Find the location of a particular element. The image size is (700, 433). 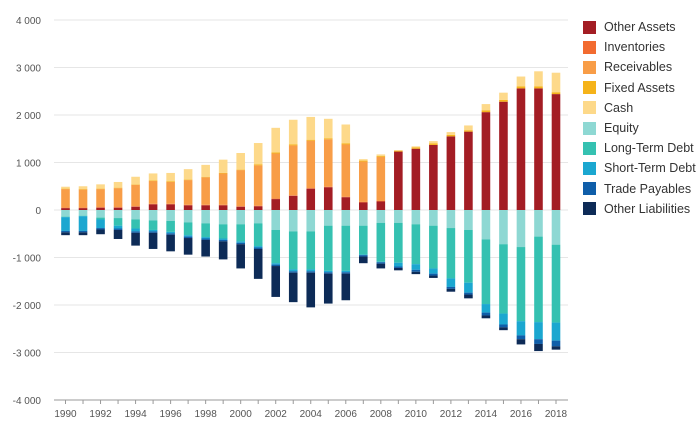

legend-item: Trade Payables is located at coordinates (639, 189).